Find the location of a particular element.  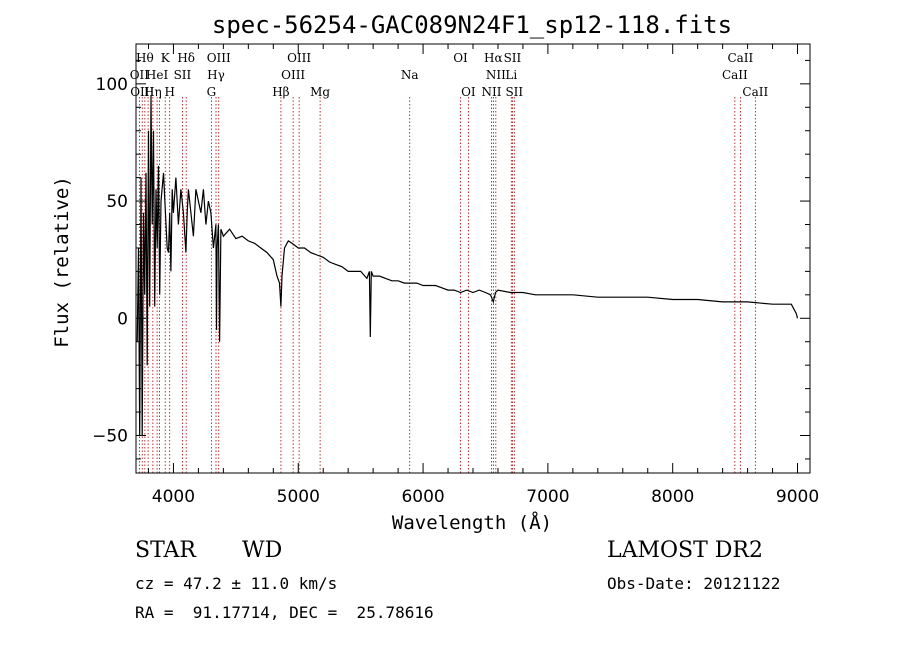

line-label: Hα is located at coordinates (493, 58).